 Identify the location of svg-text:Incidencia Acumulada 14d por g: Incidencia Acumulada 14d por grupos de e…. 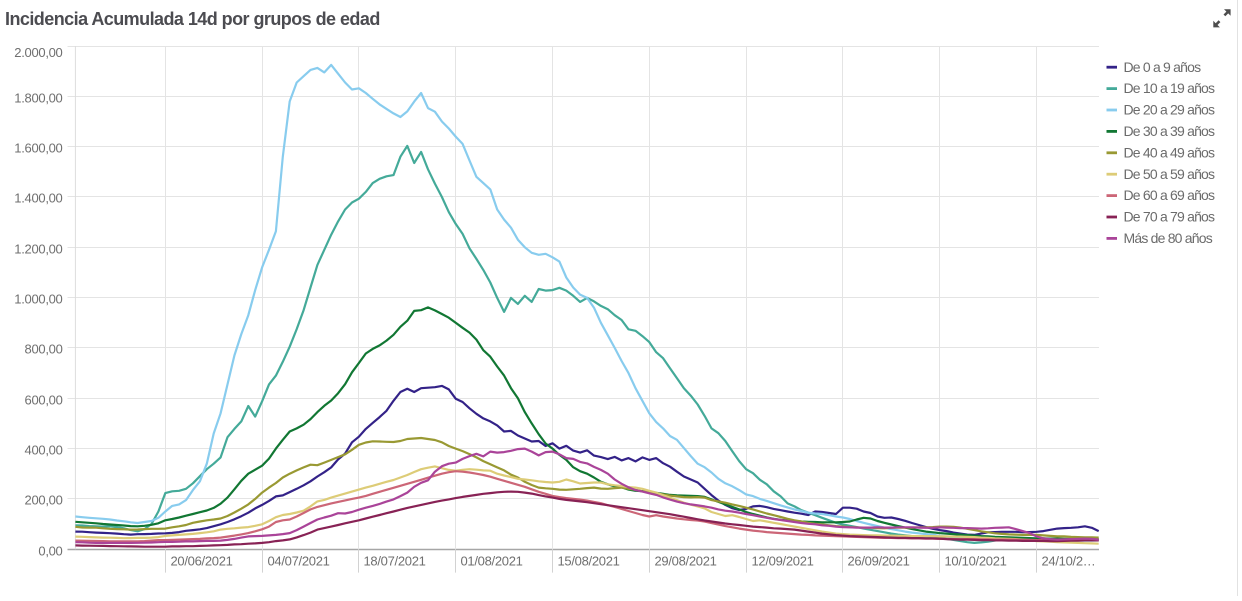
(192, 19).